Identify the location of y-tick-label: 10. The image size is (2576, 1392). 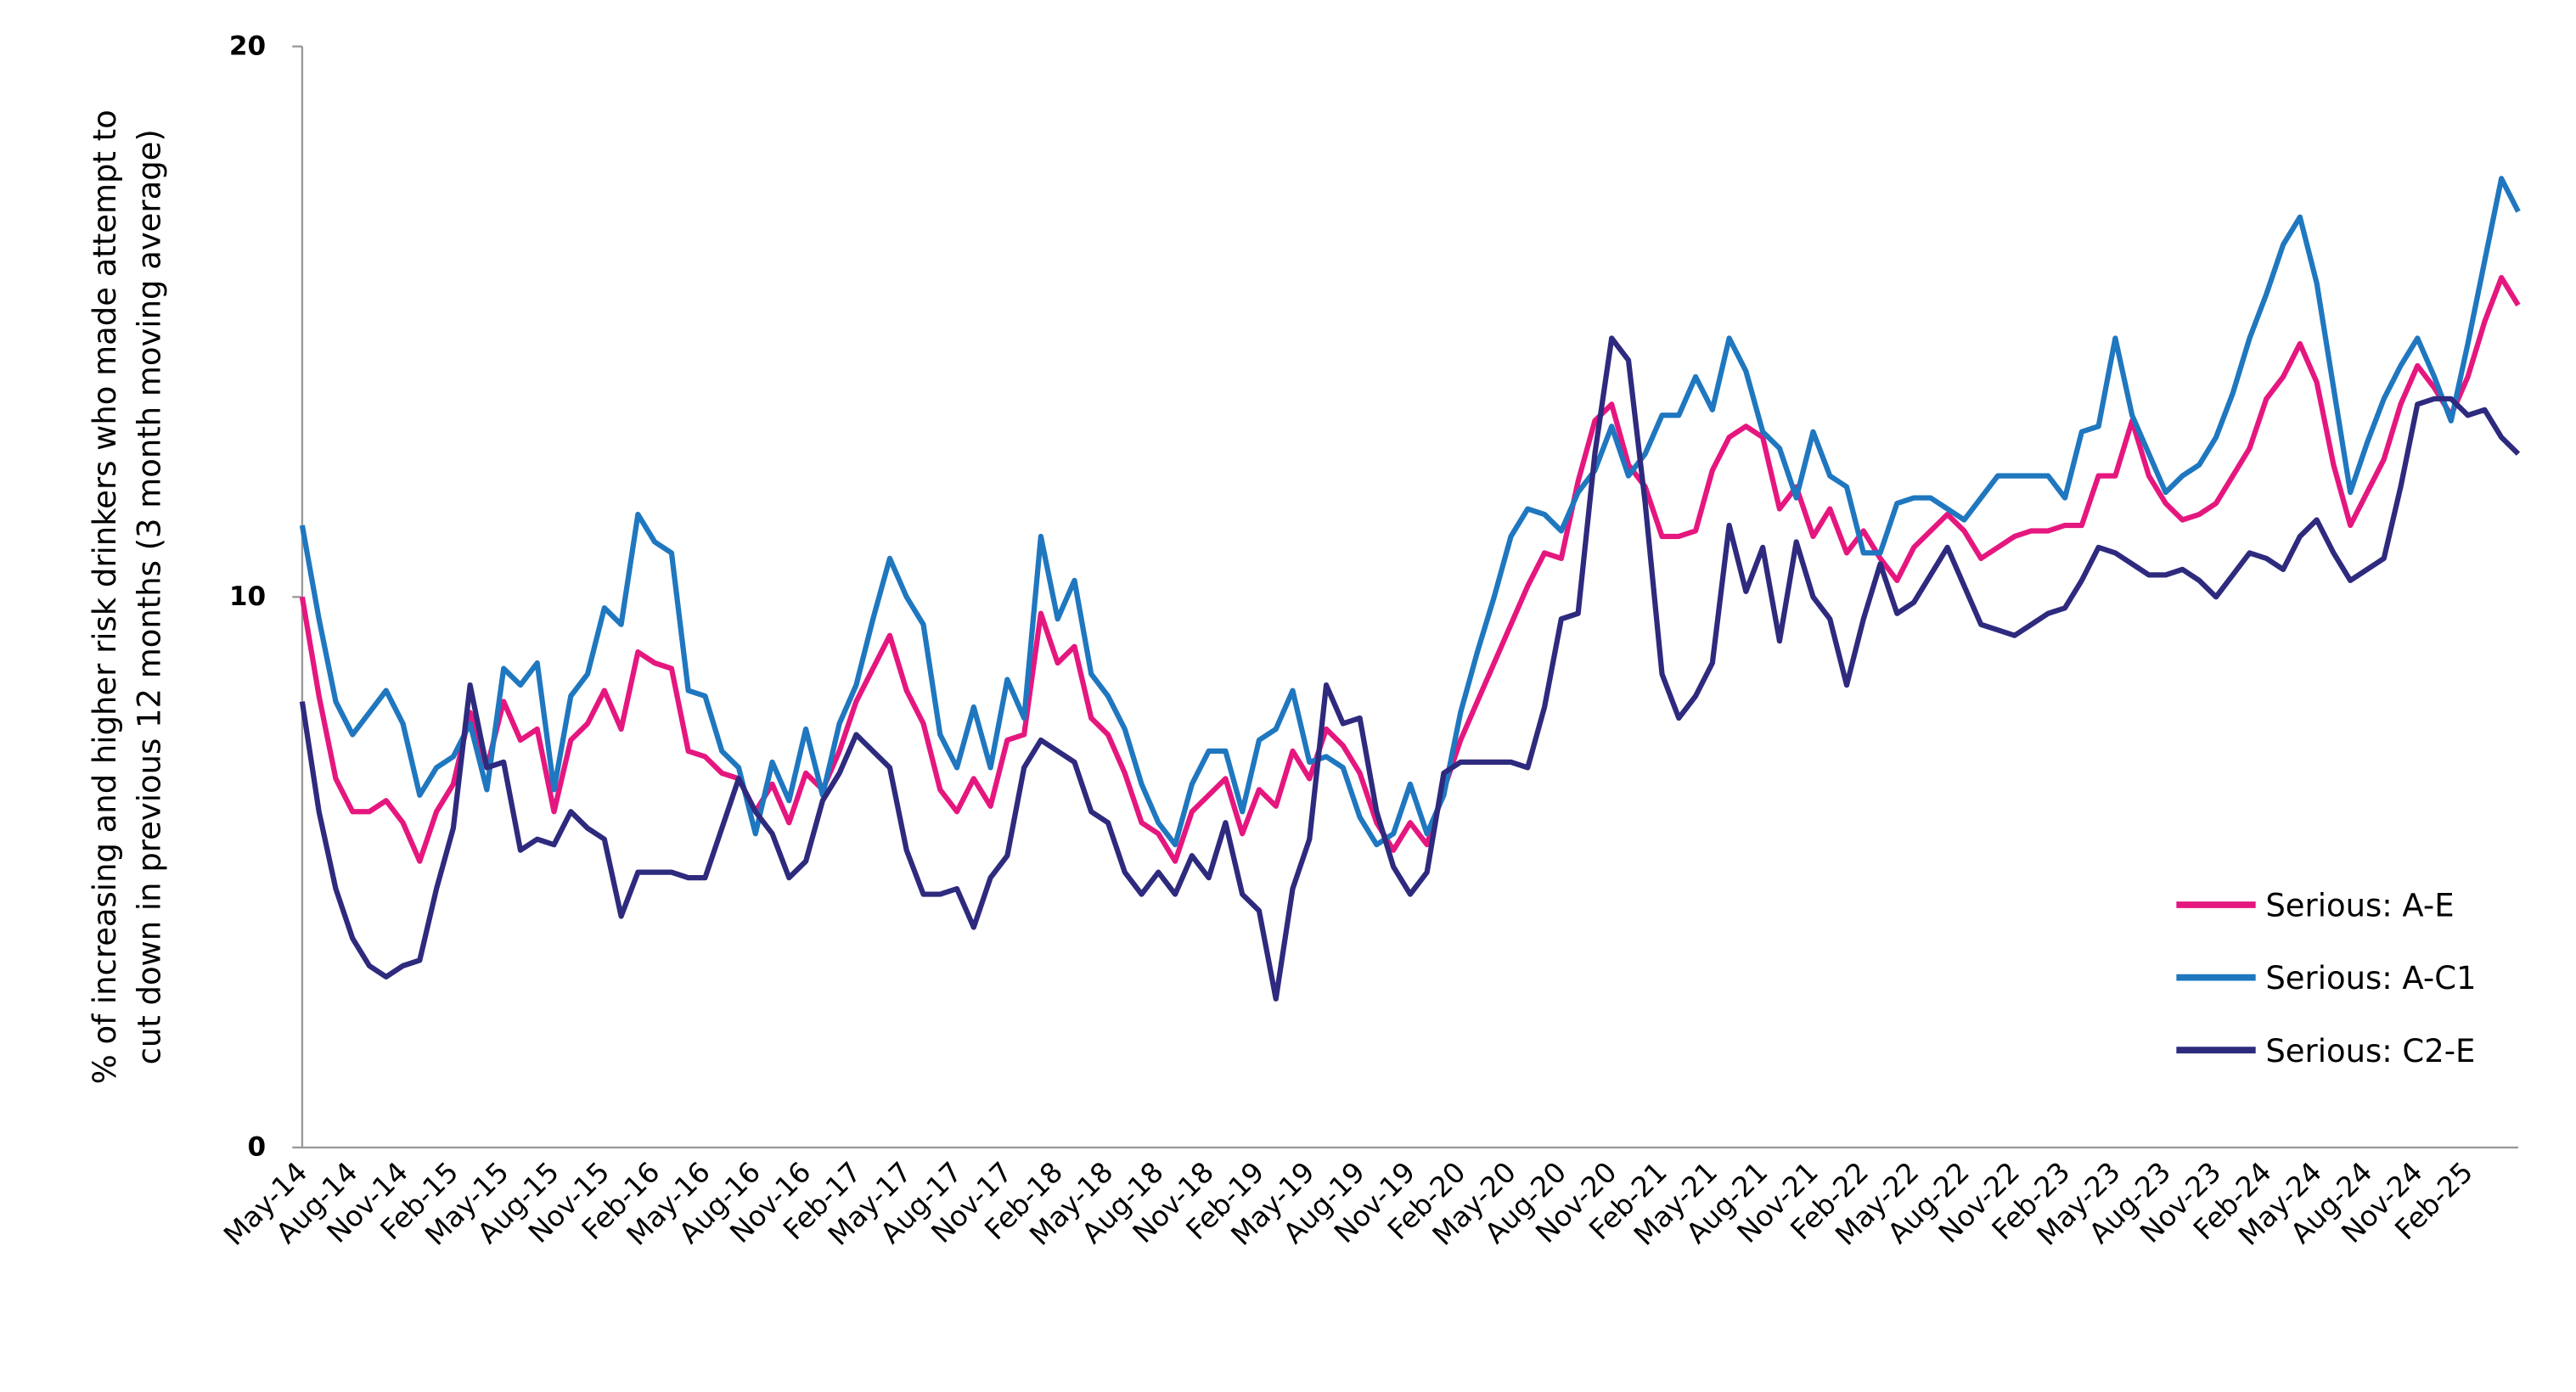
(247, 596).